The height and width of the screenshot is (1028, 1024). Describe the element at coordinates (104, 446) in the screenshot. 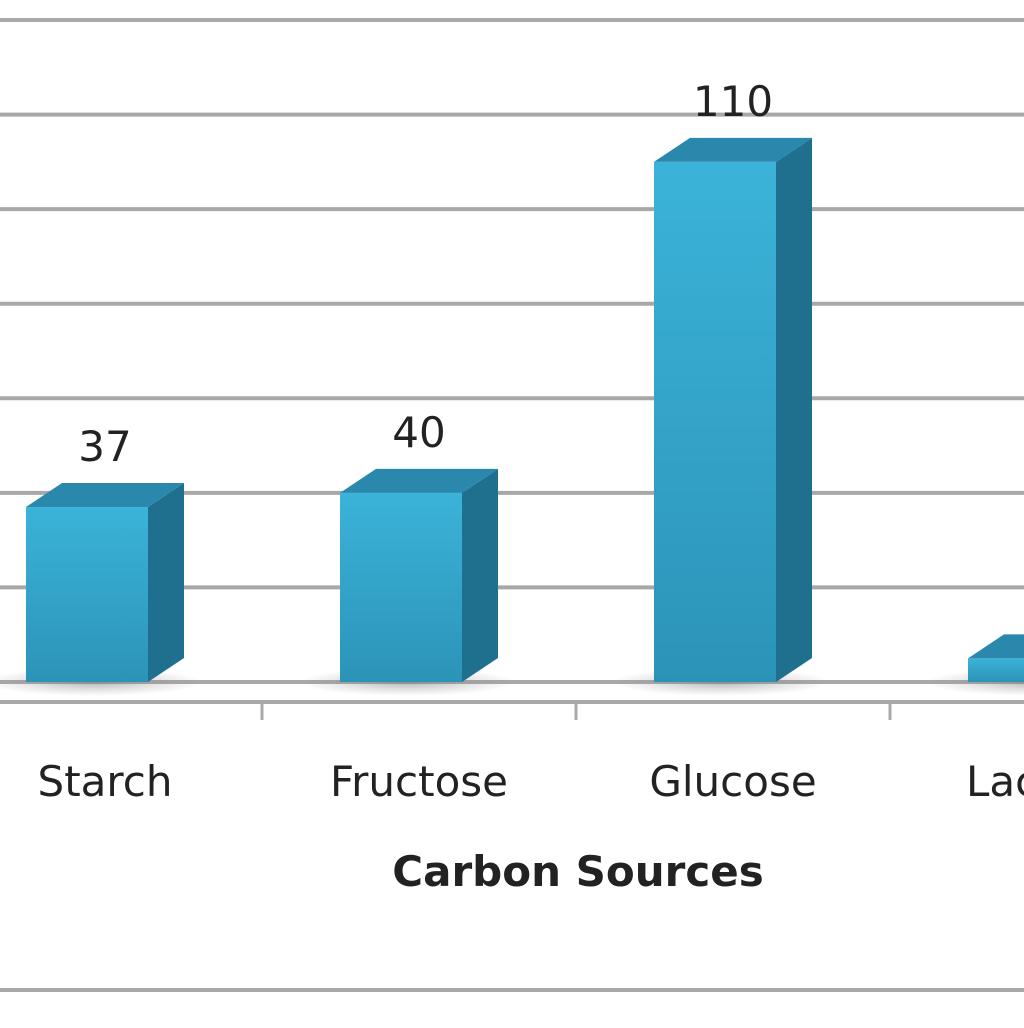

I see `data-label: 37` at that location.